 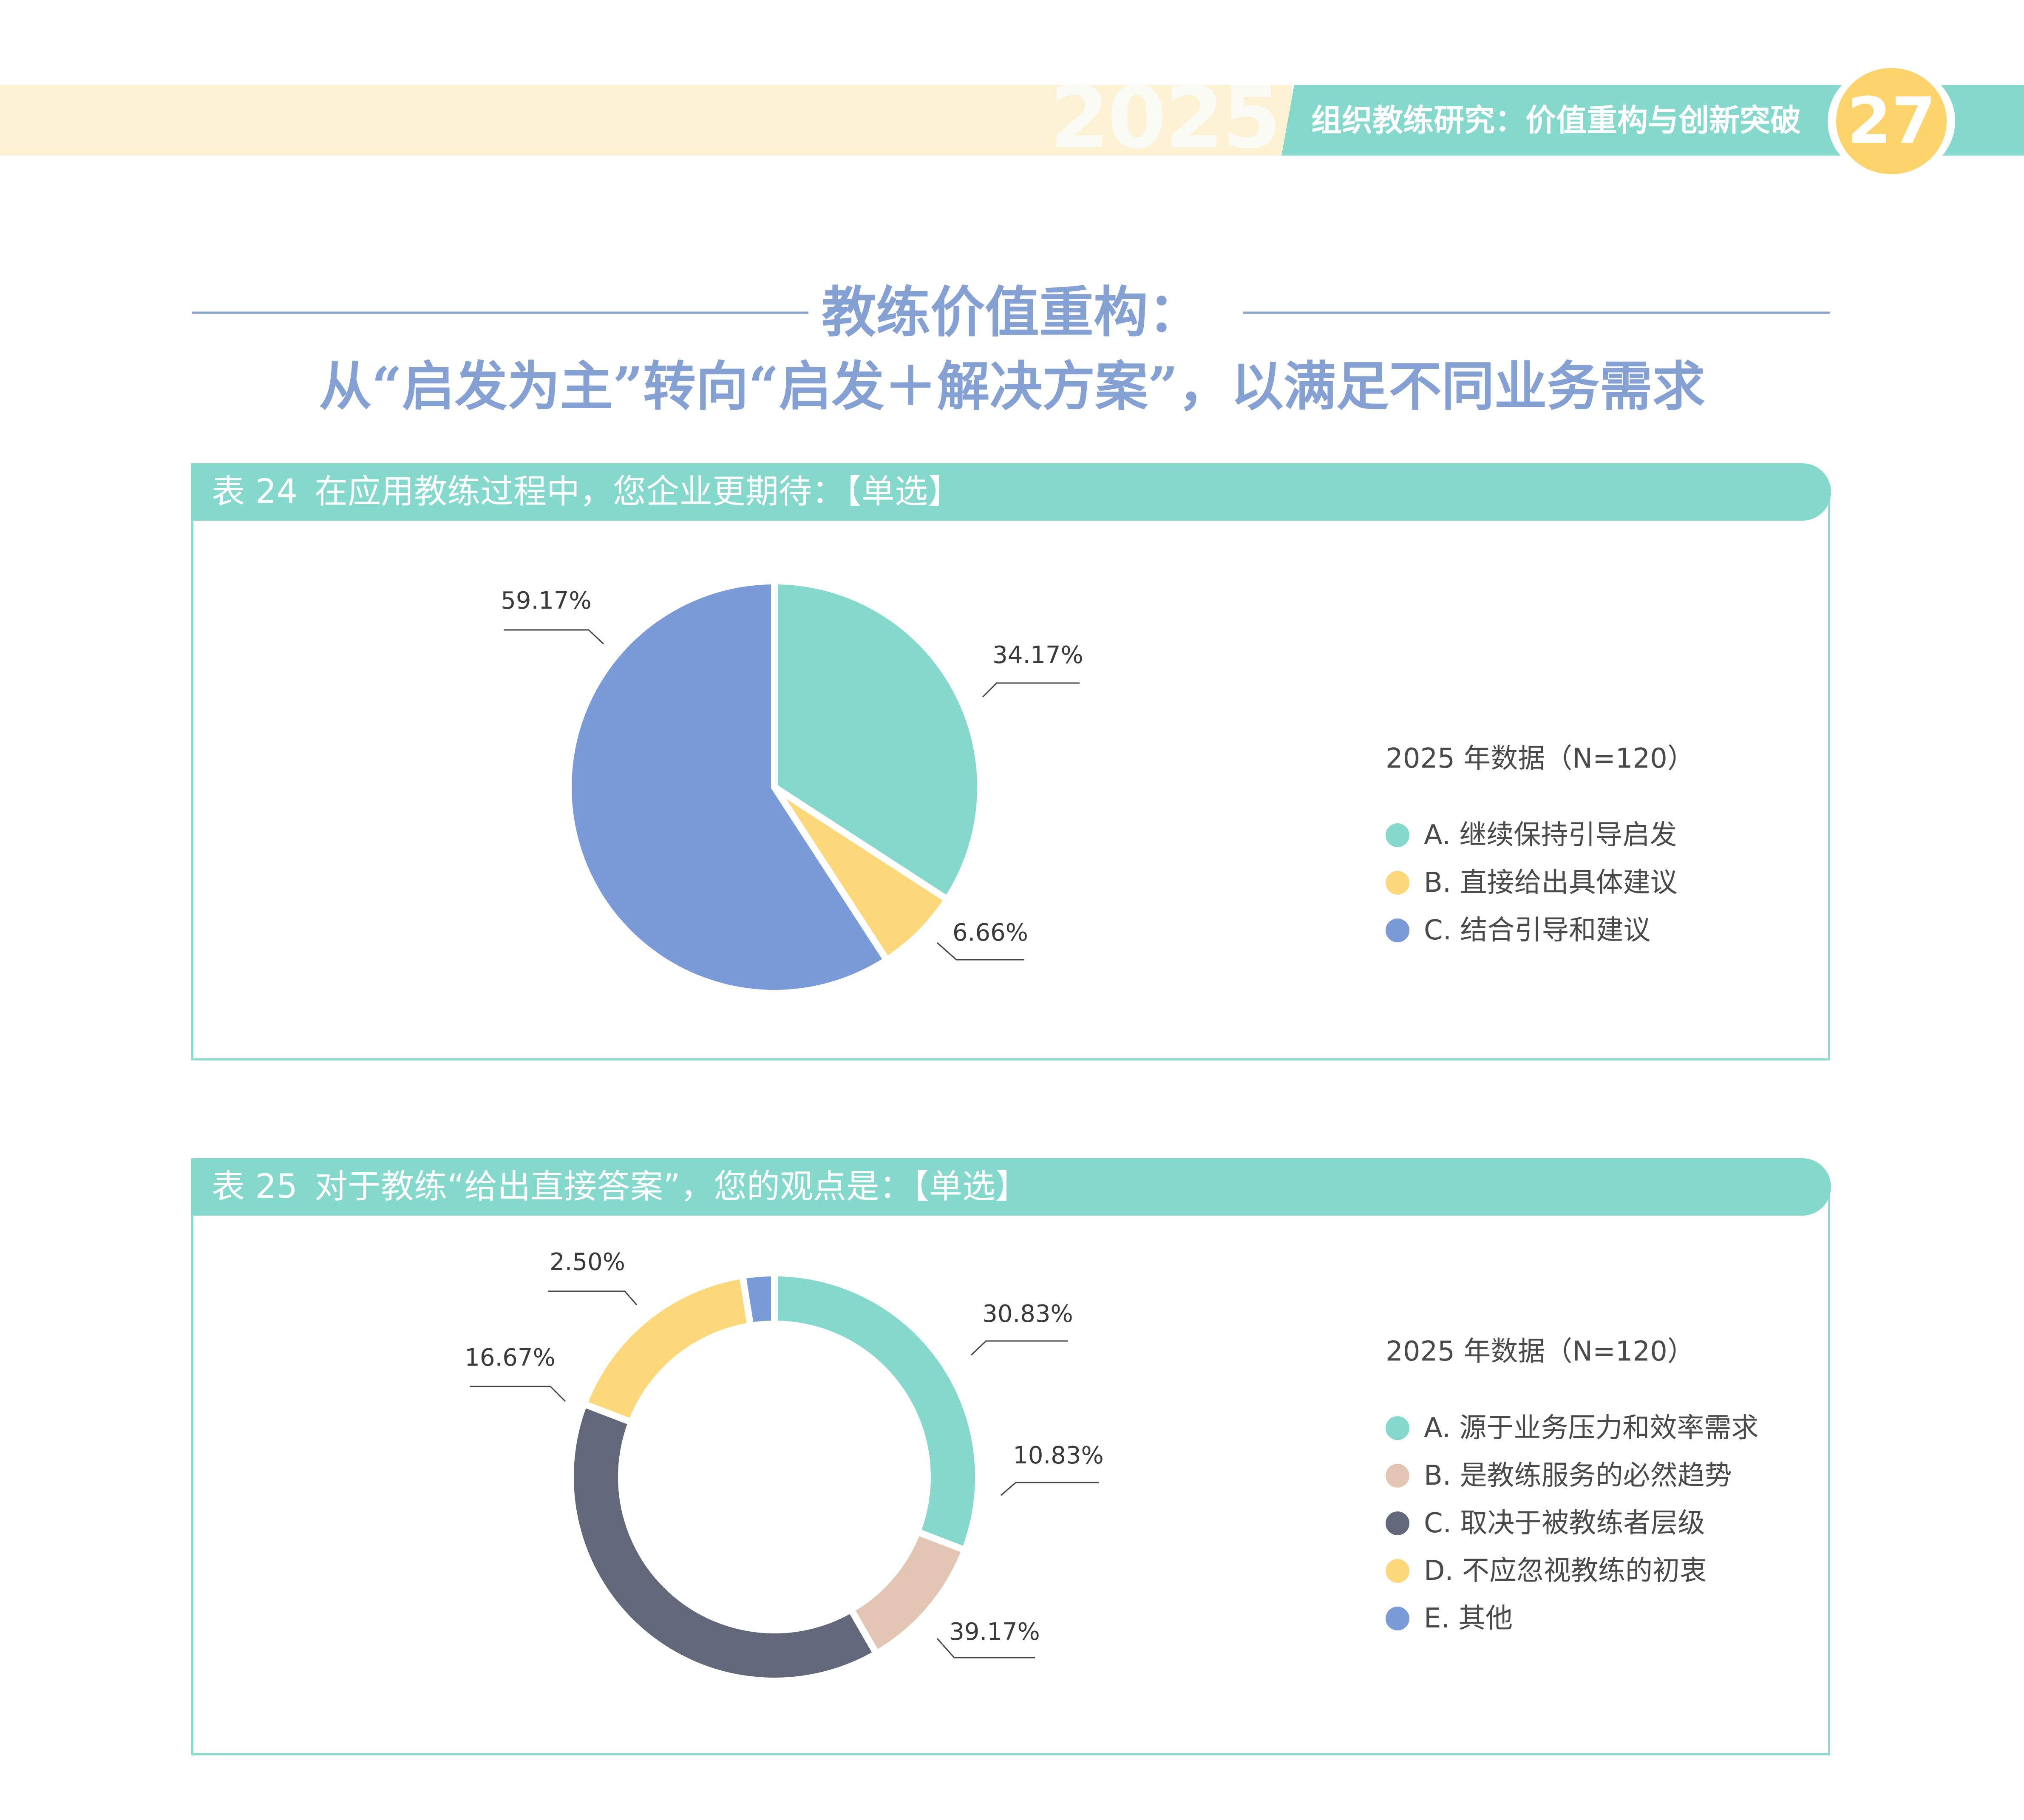 What do you see at coordinates (587, 1262) in the screenshot?
I see `data-label: 2.50%` at bounding box center [587, 1262].